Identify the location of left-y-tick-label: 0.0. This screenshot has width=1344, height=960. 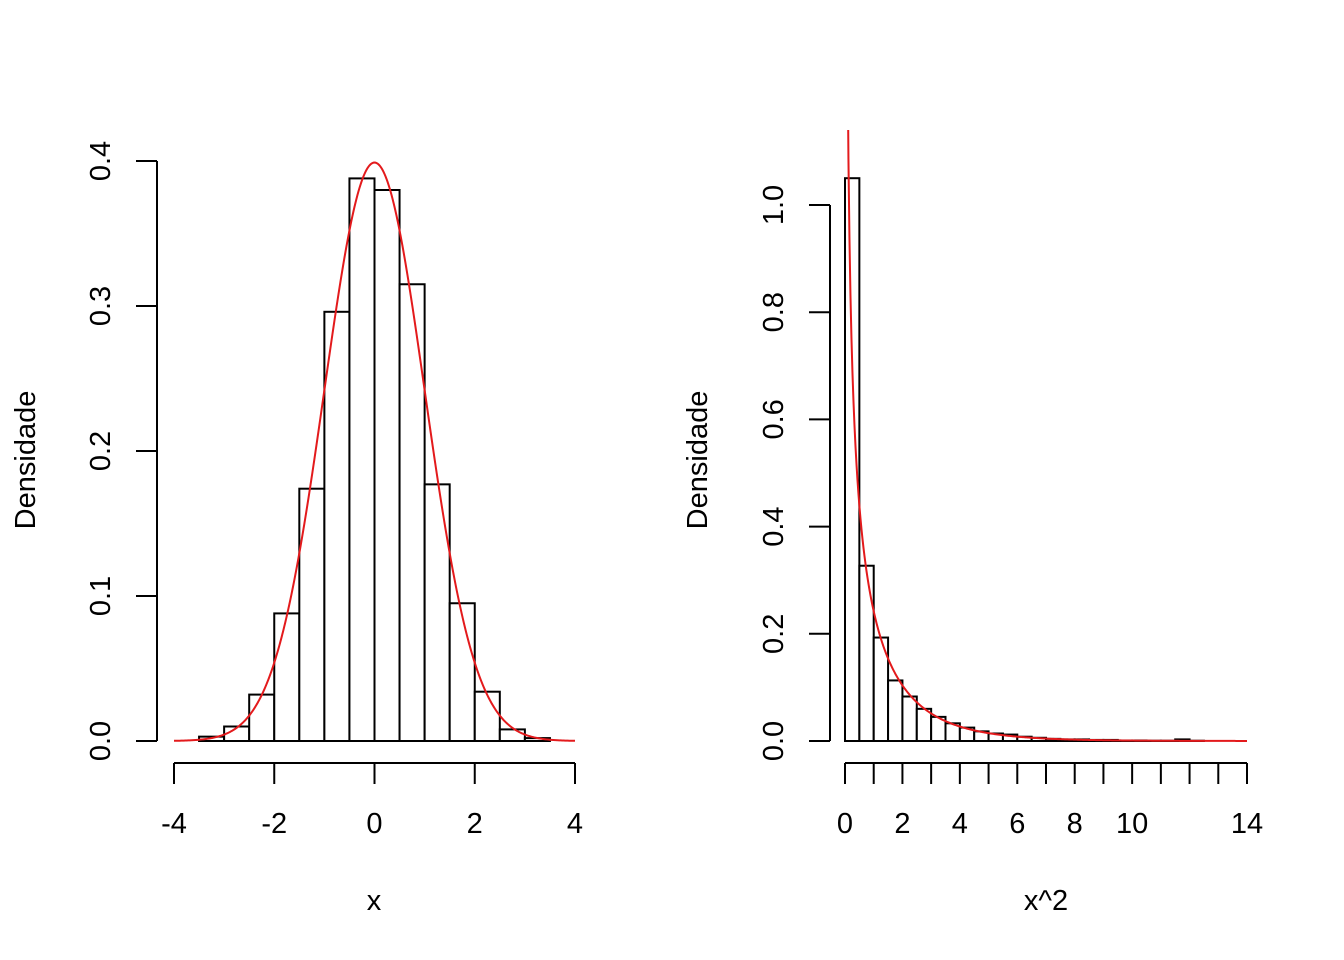
(101, 741).